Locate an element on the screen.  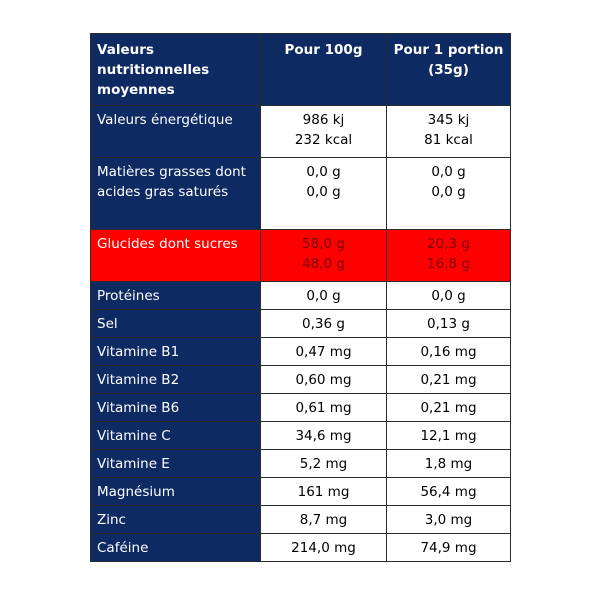
per-100g-value: 34,6 mg is located at coordinates (323, 436).